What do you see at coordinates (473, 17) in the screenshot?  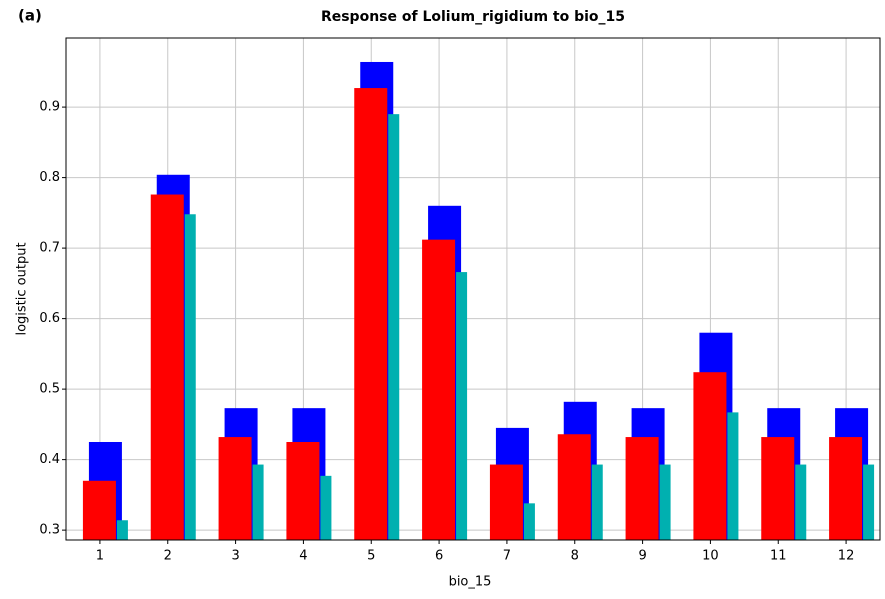 I see `chart-title: Response of Lolium_rigidium to bio_15` at bounding box center [473, 17].